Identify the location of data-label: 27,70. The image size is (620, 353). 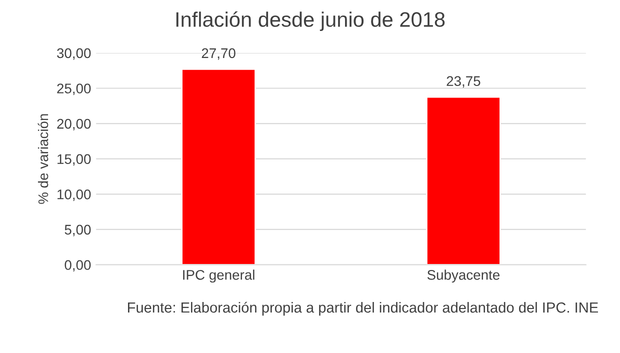
(219, 54).